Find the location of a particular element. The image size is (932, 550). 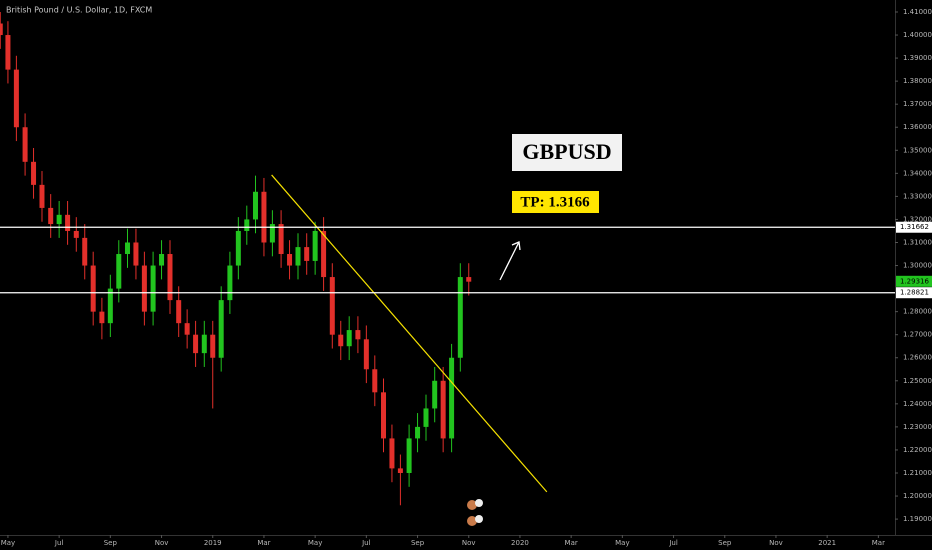

y-tick-label: 1.38000 is located at coordinates (917, 81).